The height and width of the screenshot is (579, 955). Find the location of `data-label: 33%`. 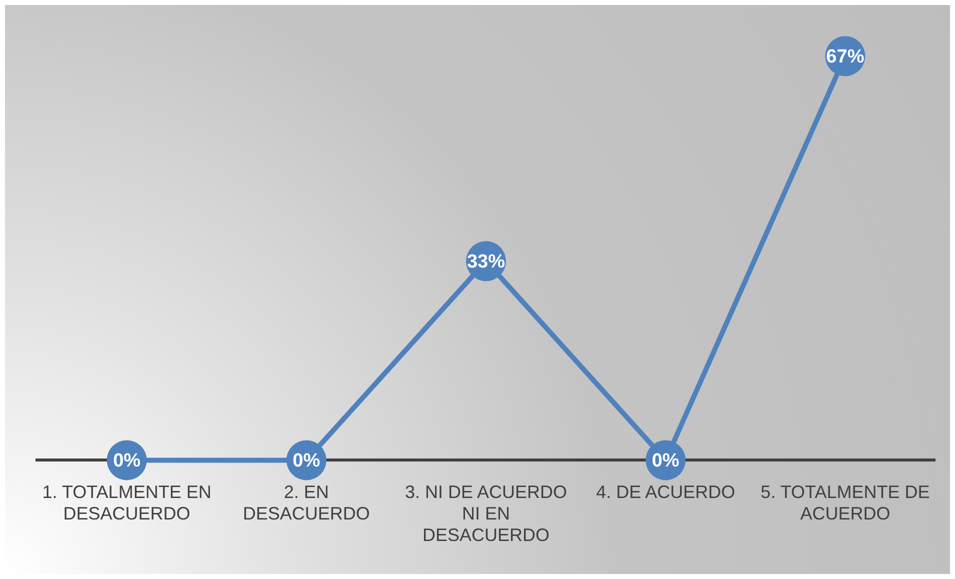

data-label: 33% is located at coordinates (486, 261).